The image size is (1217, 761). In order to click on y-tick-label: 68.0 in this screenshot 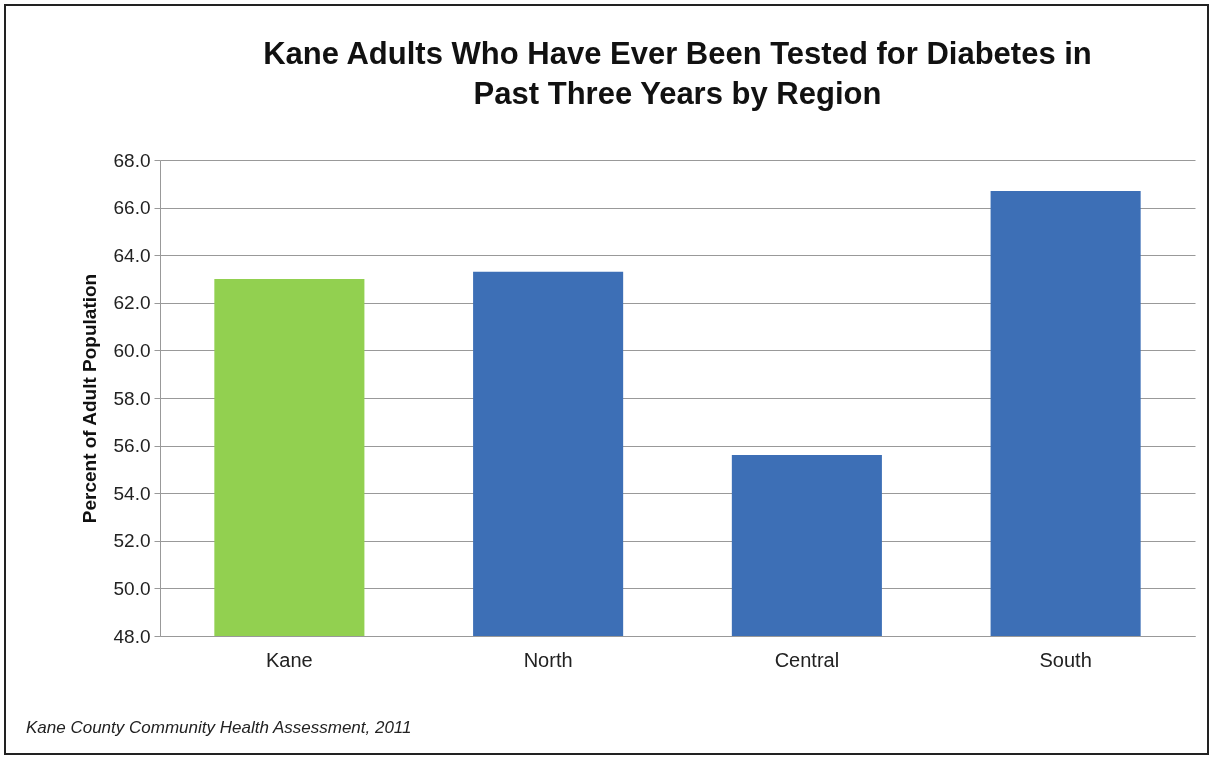, I will do `click(132, 160)`.